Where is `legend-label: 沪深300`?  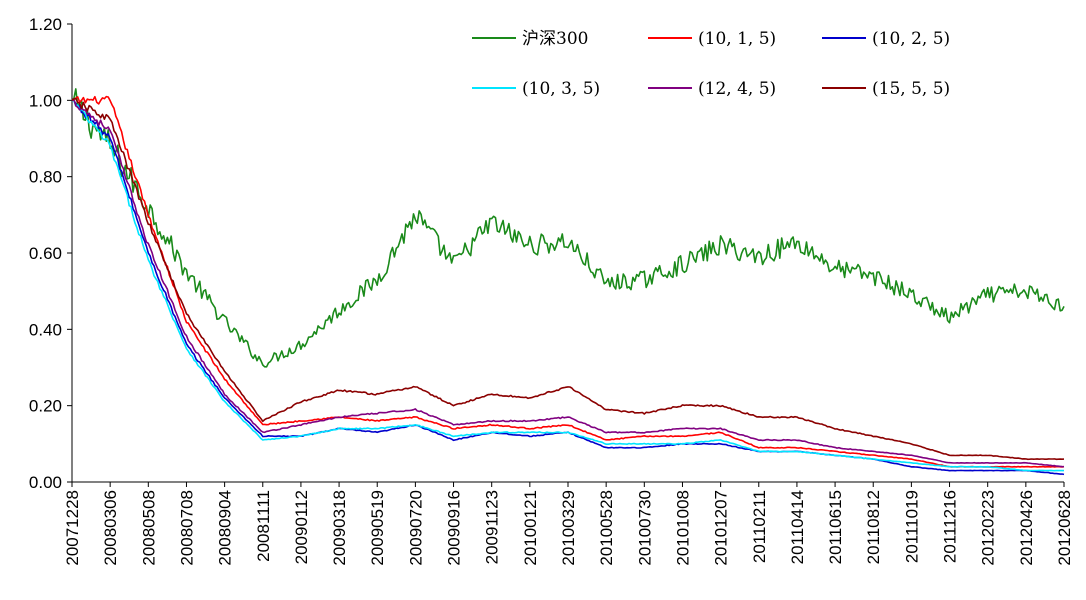 legend-label: 沪深300 is located at coordinates (555, 39).